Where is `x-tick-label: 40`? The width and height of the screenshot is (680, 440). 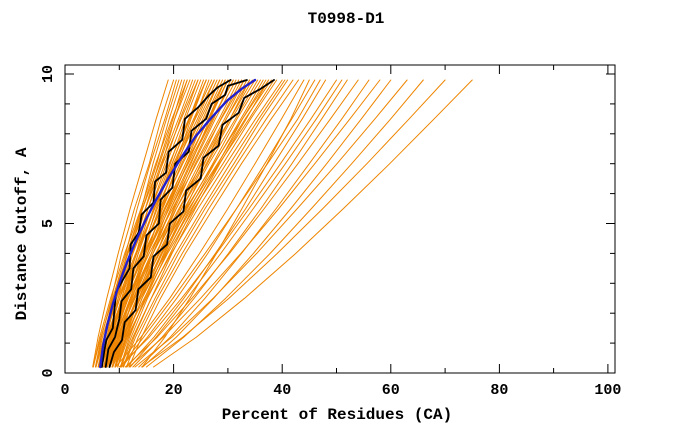
x-tick-label: 40 is located at coordinates (282, 390).